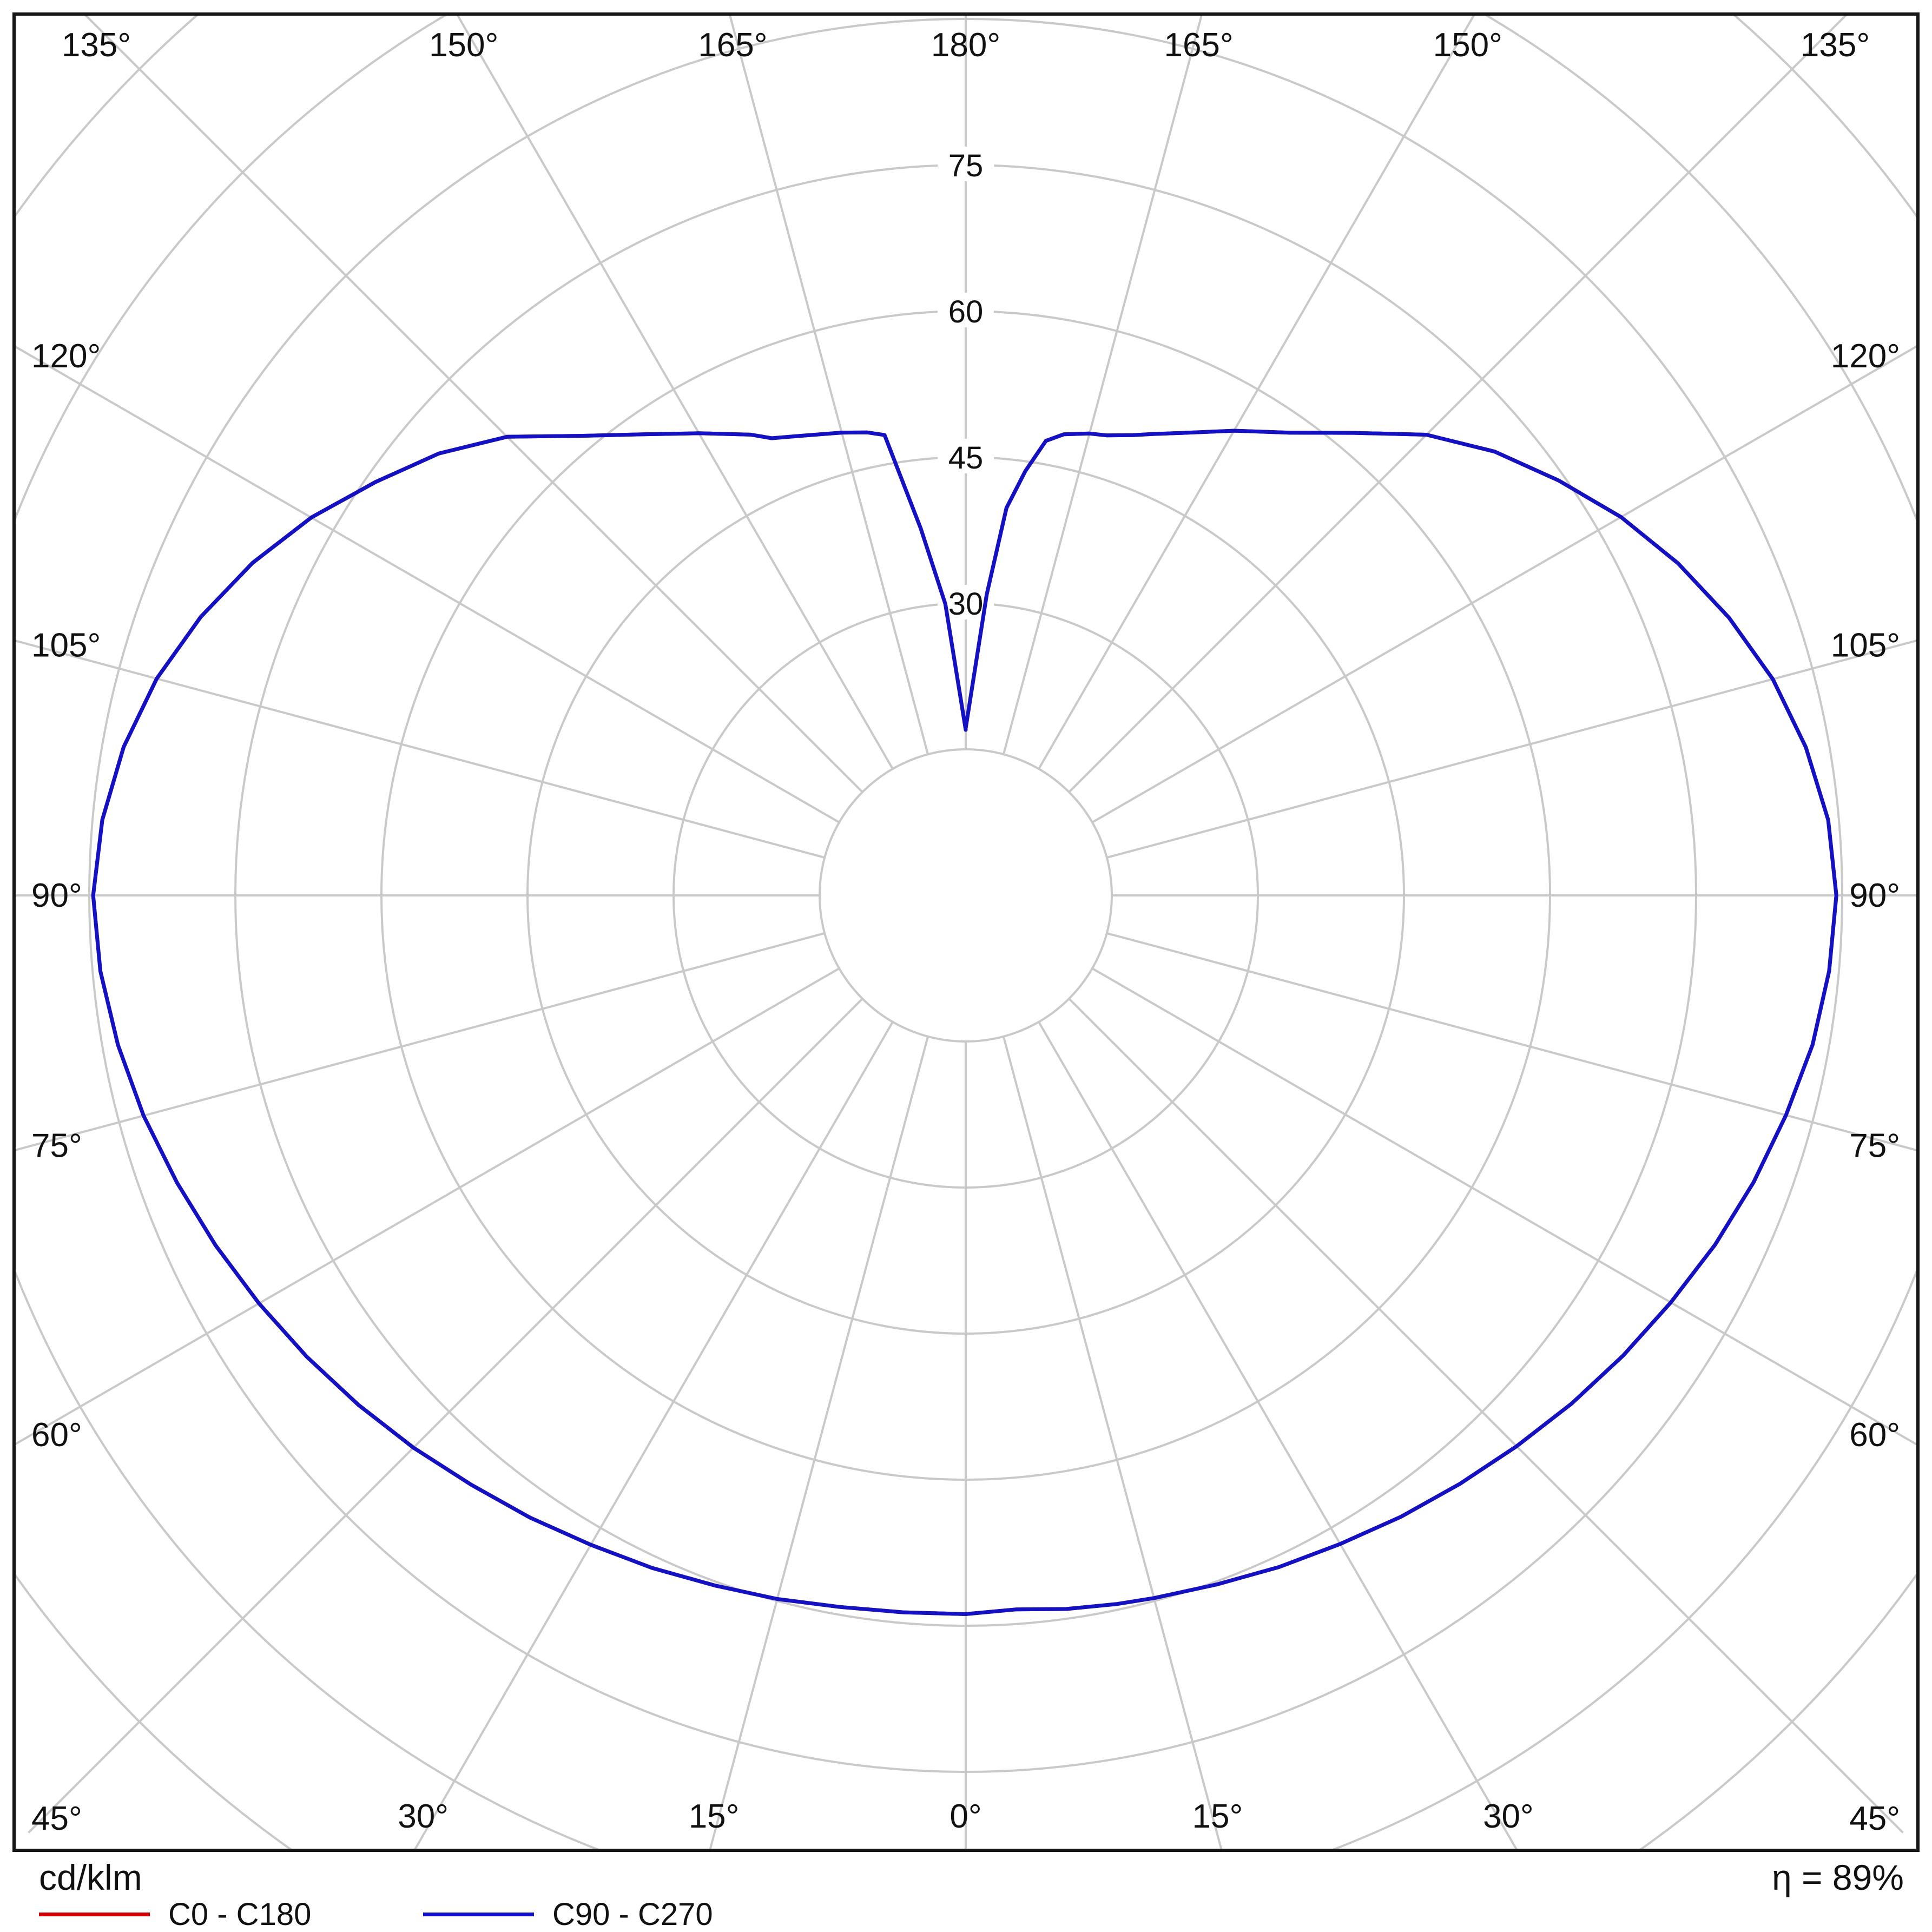  I want to click on legend-swatch-c0-c180, so click(94, 1914).